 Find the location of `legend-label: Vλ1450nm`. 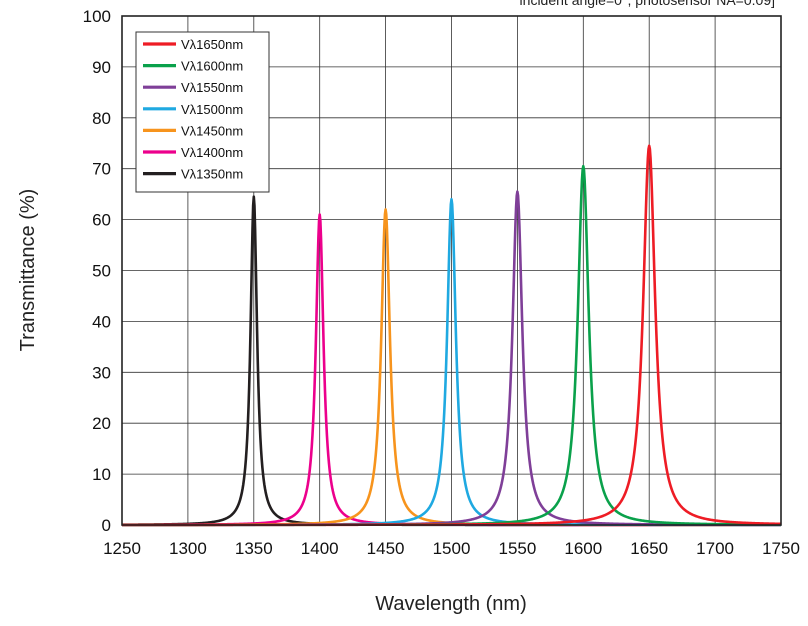

legend-label: Vλ1450nm is located at coordinates (212, 130).